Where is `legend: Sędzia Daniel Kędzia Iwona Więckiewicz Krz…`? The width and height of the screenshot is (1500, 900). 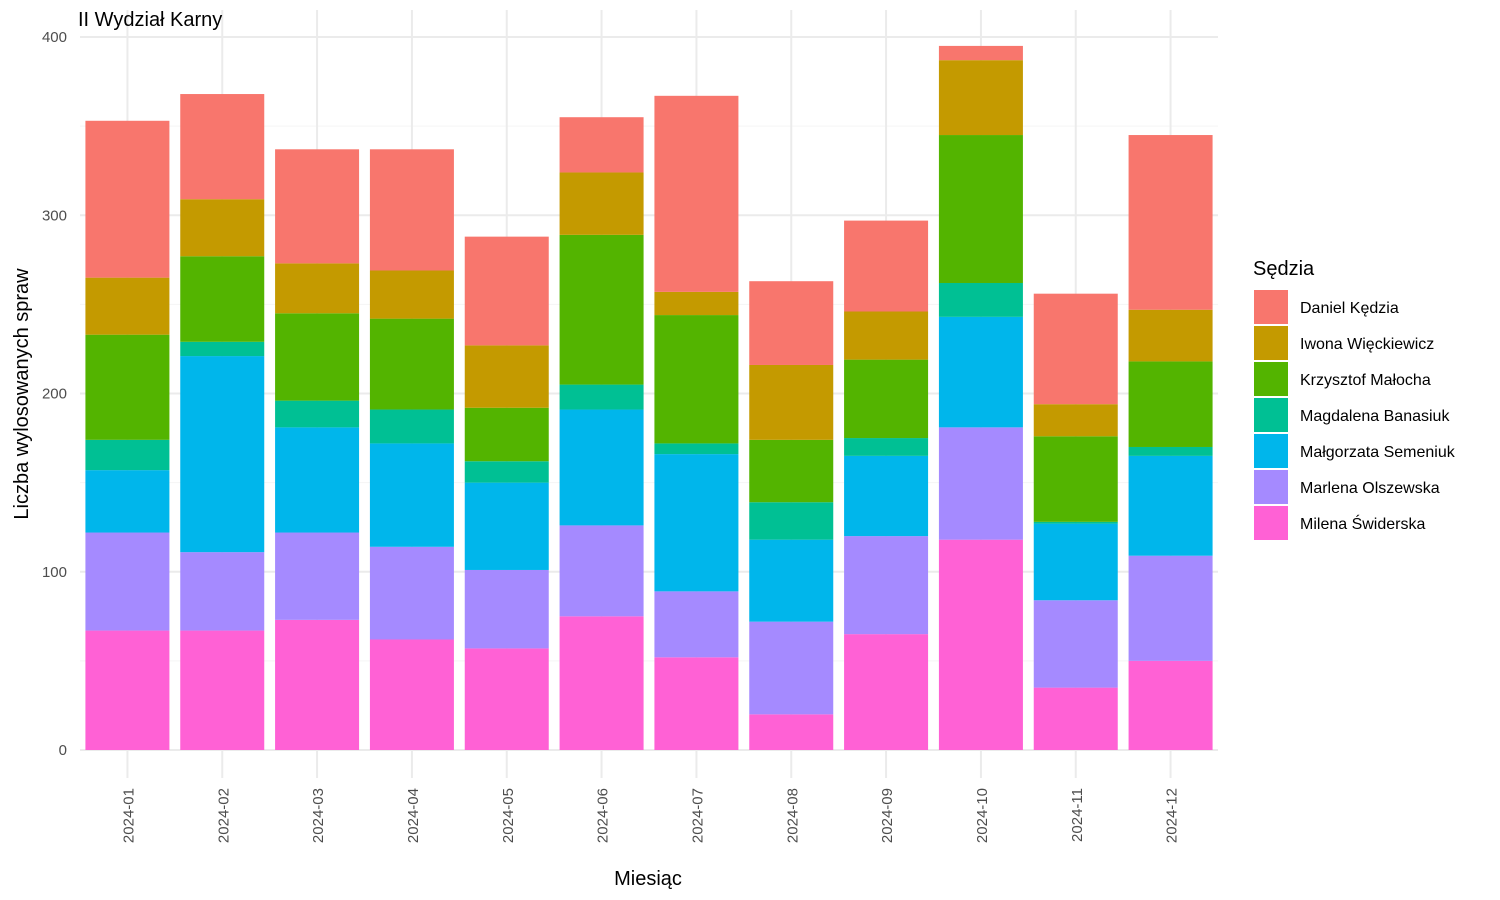
legend: Sędzia Daniel Kędzia Iwona Więckiewicz Krz… is located at coordinates (1354, 399).